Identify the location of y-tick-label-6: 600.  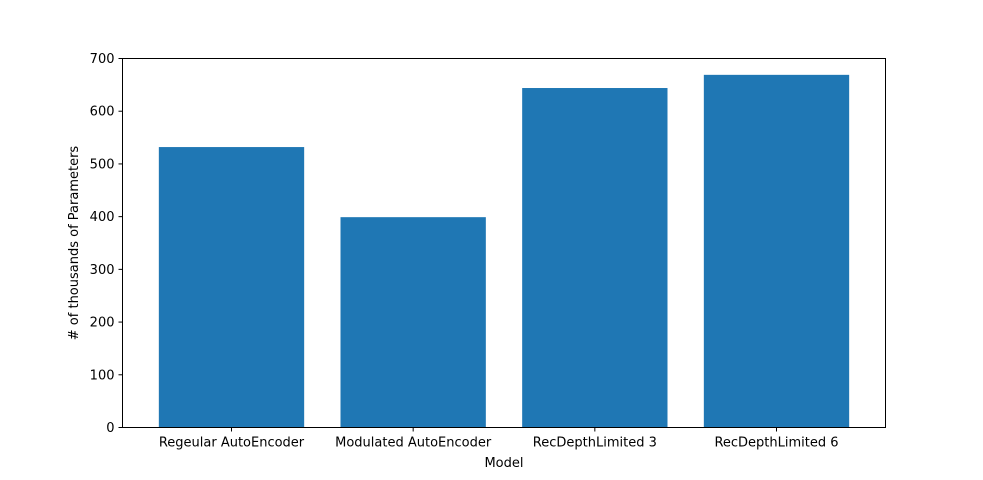
(102, 112).